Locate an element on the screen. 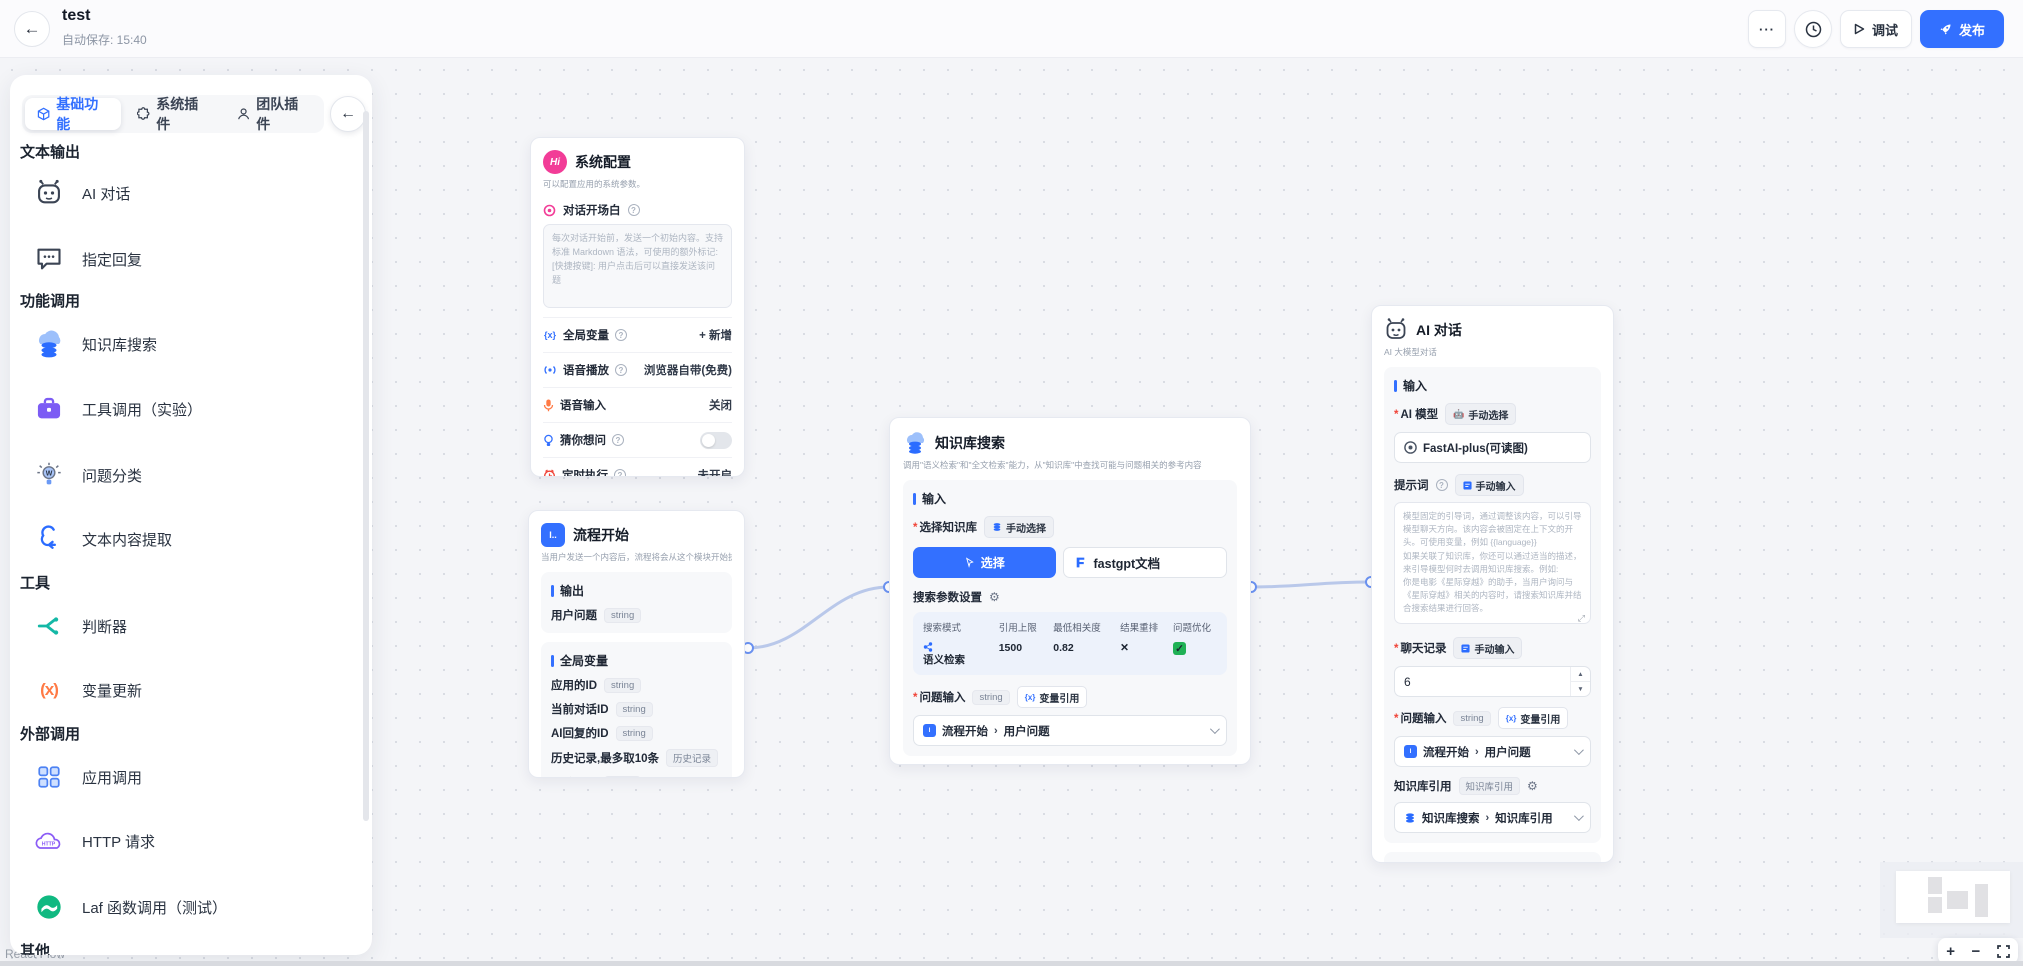 The width and height of the screenshot is (2023, 966). node-subtitle: 当用户发送一个内容后，流程将会从这个模块开始执行。 is located at coordinates (636, 557).